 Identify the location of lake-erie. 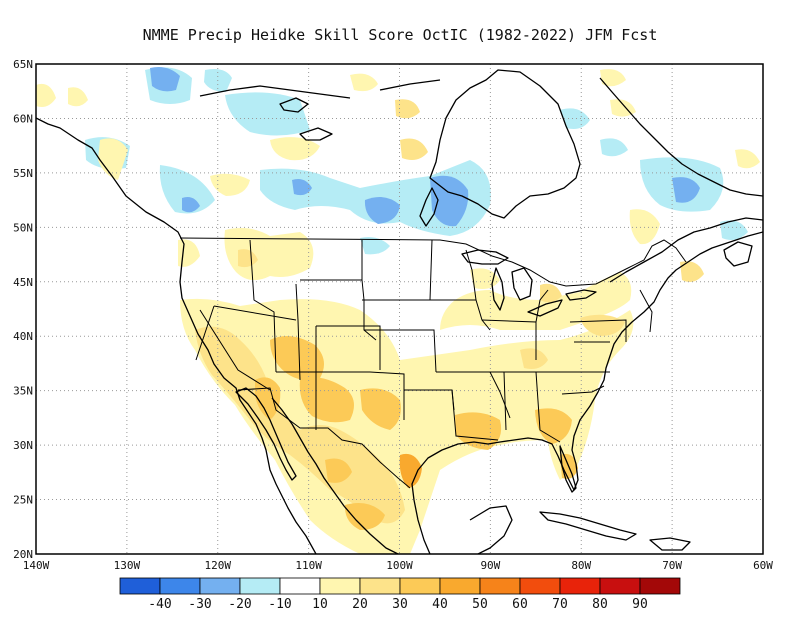
(545, 308).